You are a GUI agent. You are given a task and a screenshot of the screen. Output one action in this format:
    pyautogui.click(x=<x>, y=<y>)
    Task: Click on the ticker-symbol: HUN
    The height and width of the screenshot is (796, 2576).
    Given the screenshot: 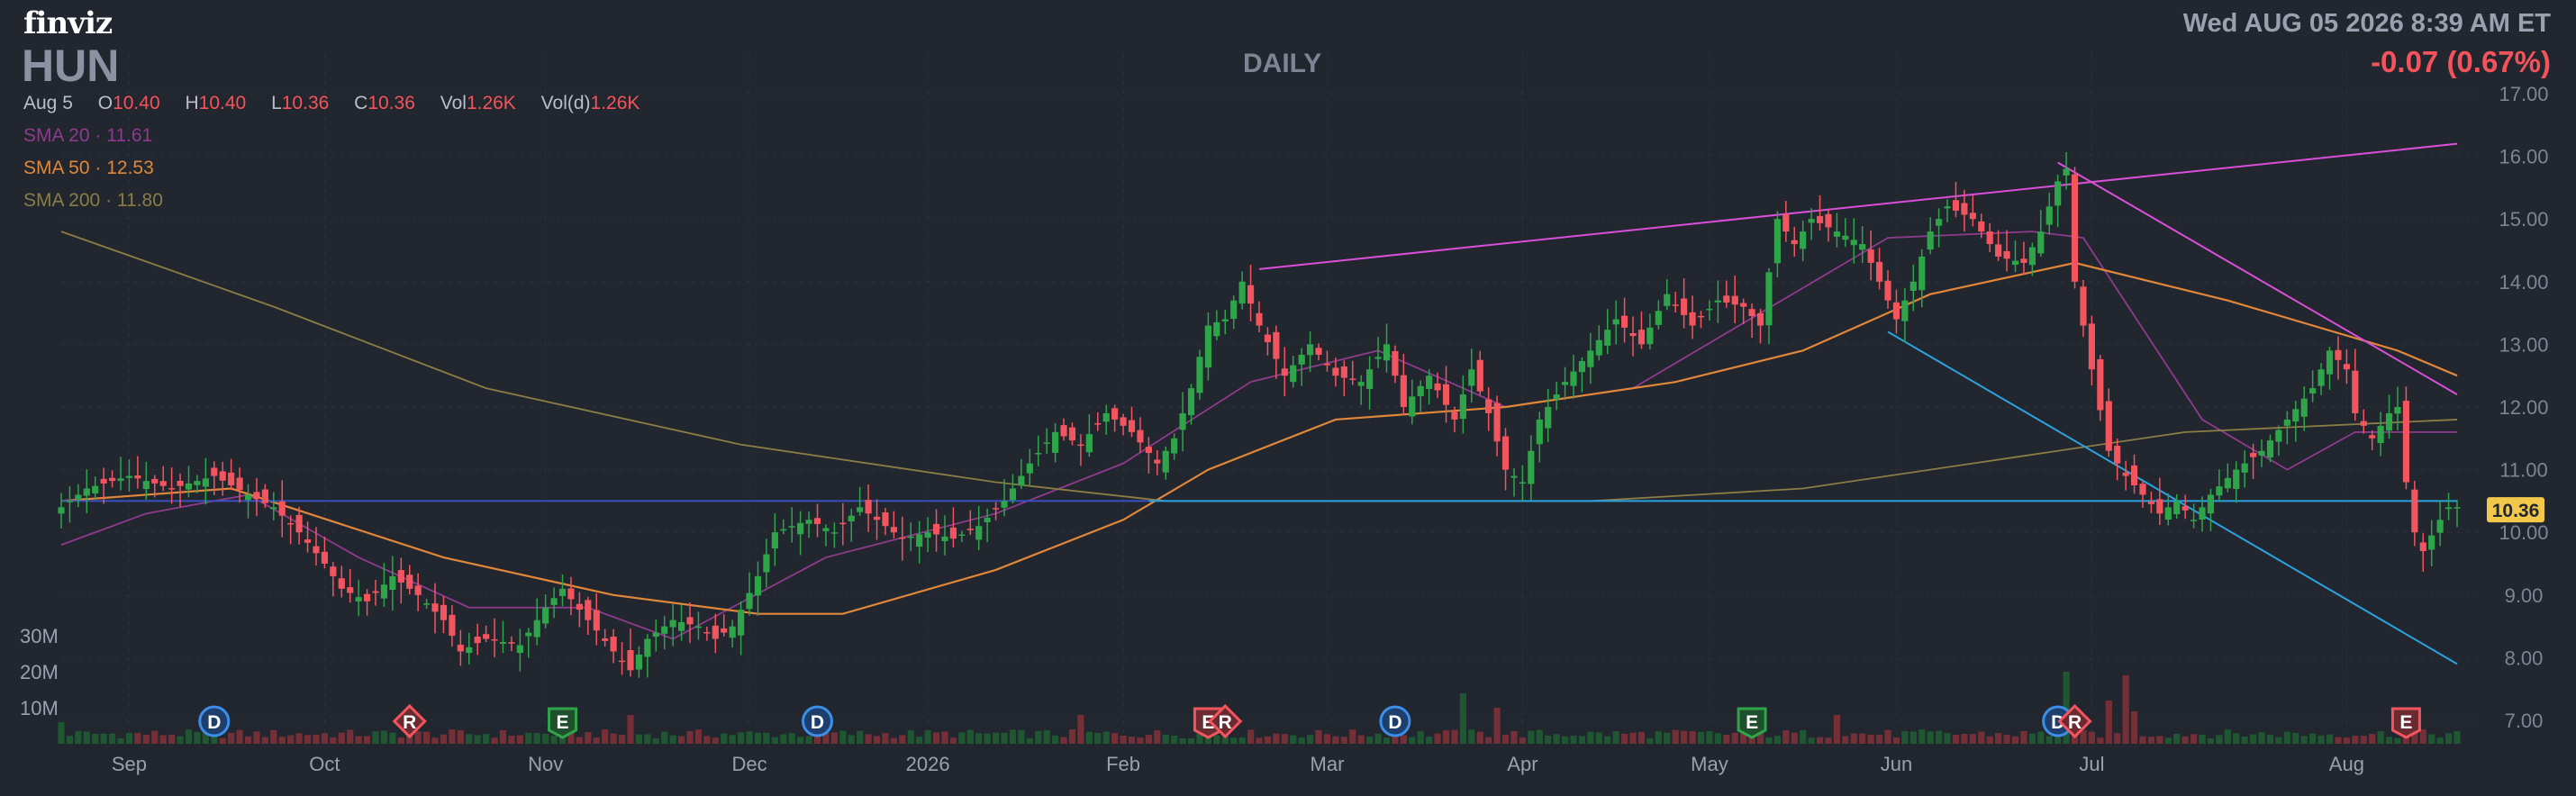 What is the action you would take?
    pyautogui.click(x=71, y=66)
    